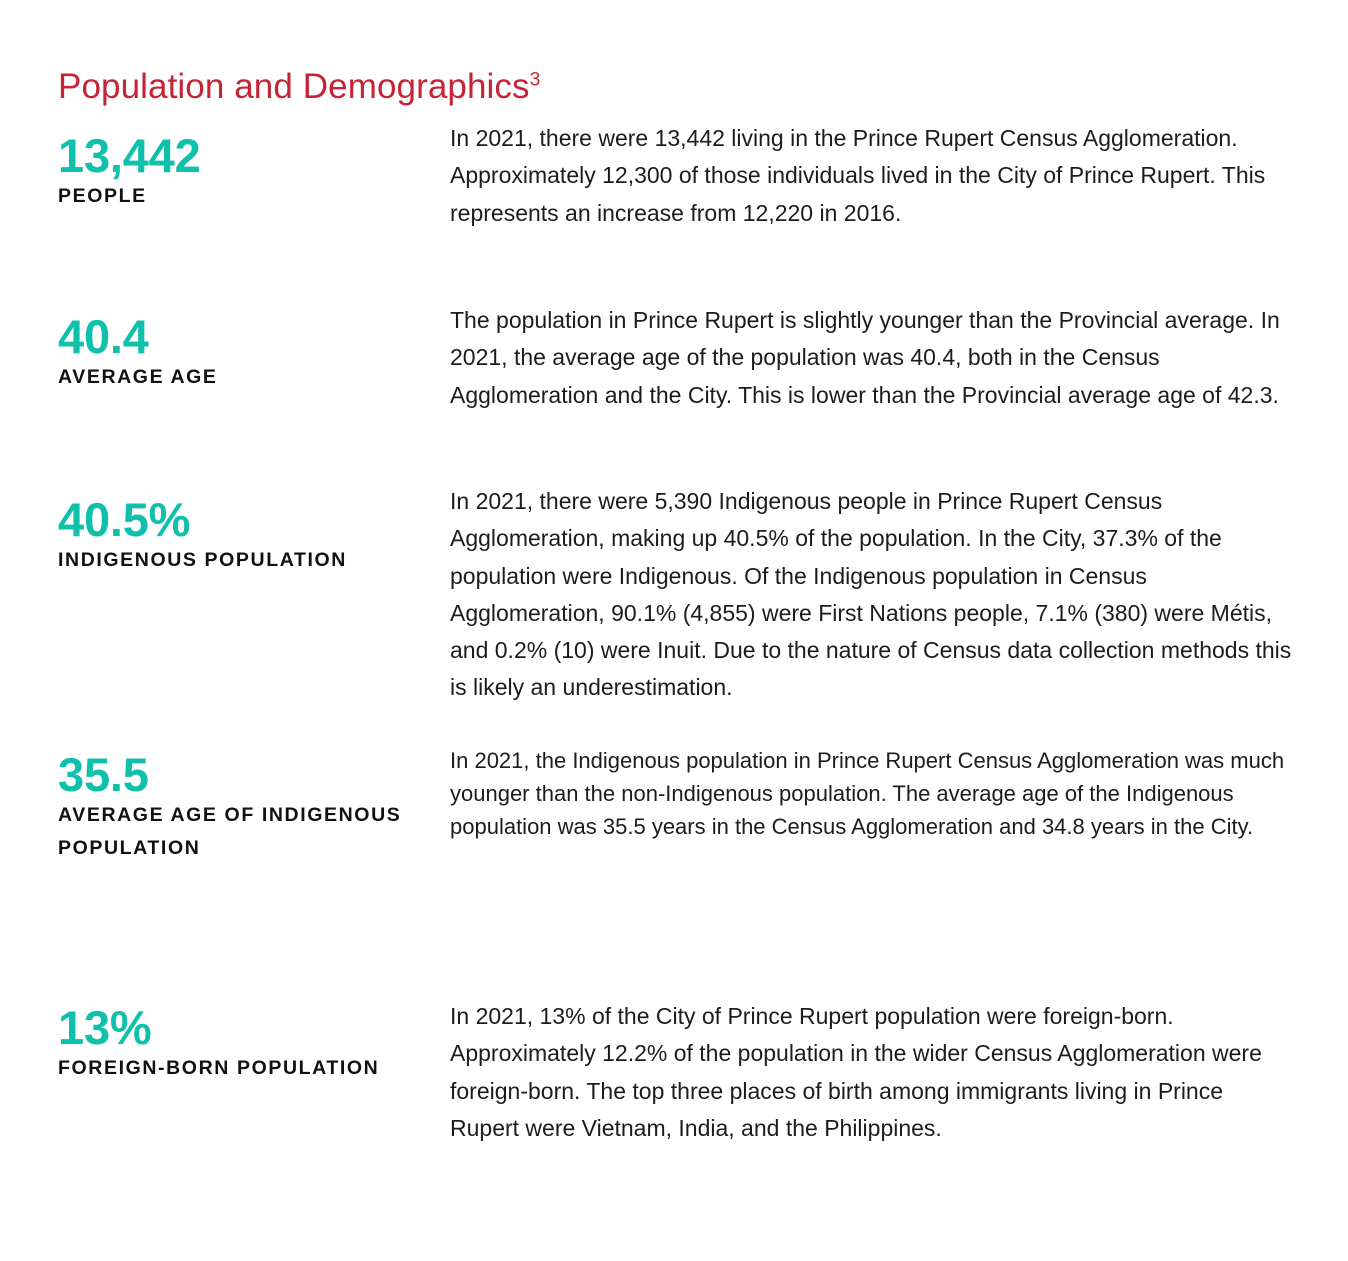  Describe the element at coordinates (294, 87) in the screenshot. I see `page-title-text: Population and Demographics` at that location.